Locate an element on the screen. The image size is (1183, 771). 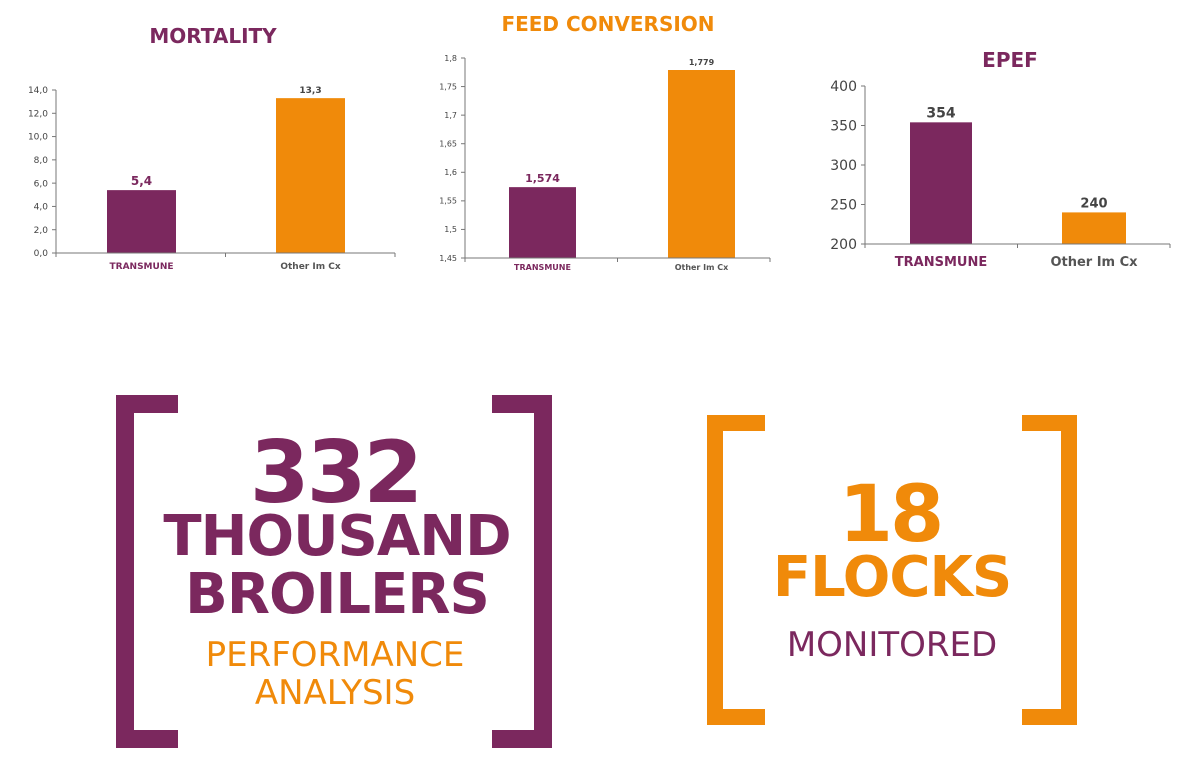
y-tick-label: 1,75 is located at coordinates (448, 86).